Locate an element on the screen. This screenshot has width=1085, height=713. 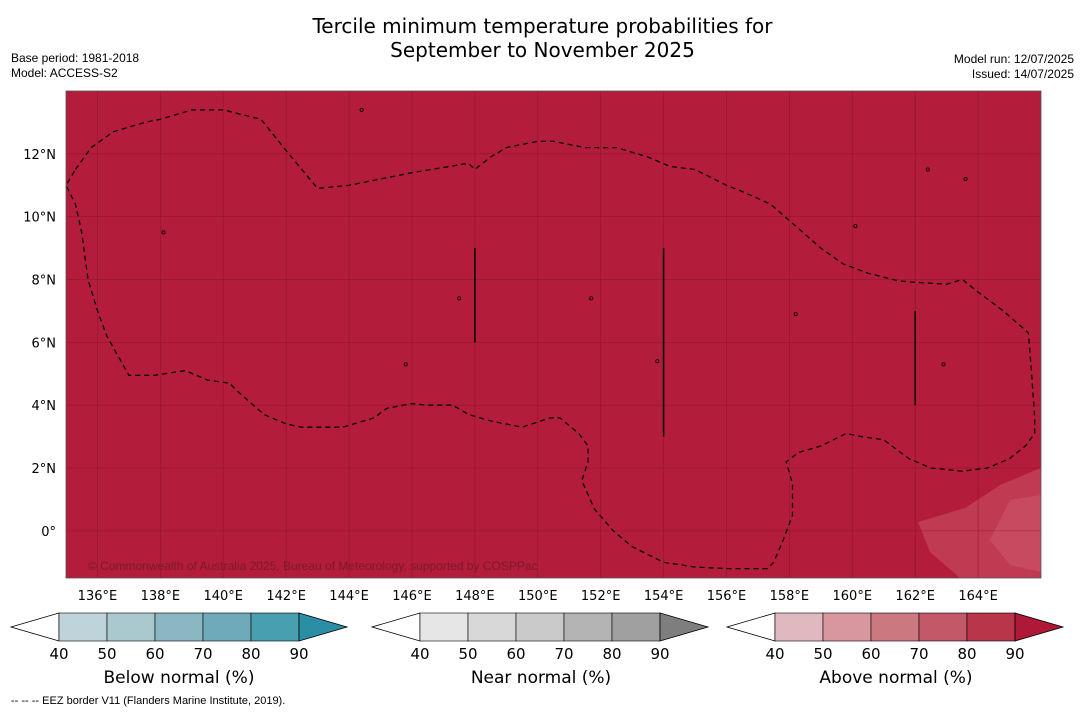
lon-tick-label: 146°E is located at coordinates (412, 596).